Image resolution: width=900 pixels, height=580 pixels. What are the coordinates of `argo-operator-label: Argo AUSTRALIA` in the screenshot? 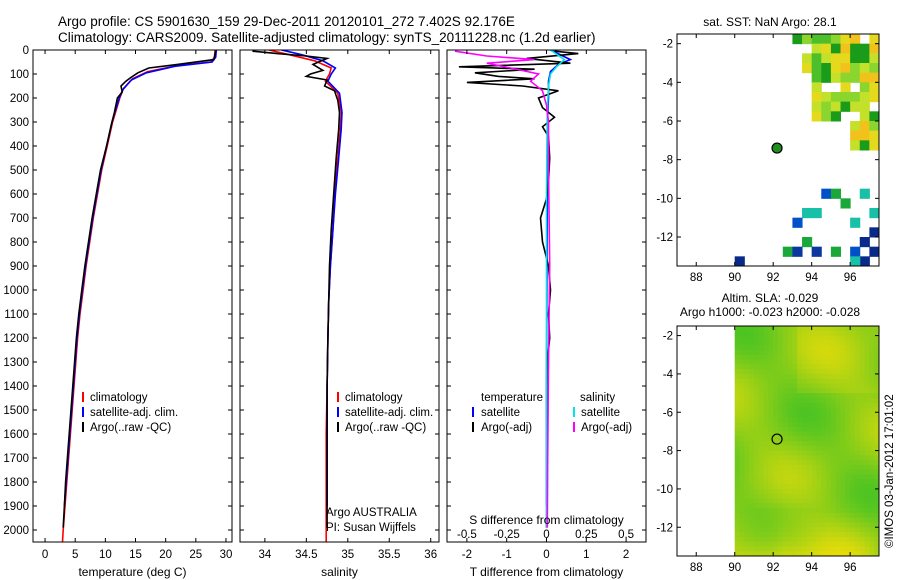 It's located at (371, 513).